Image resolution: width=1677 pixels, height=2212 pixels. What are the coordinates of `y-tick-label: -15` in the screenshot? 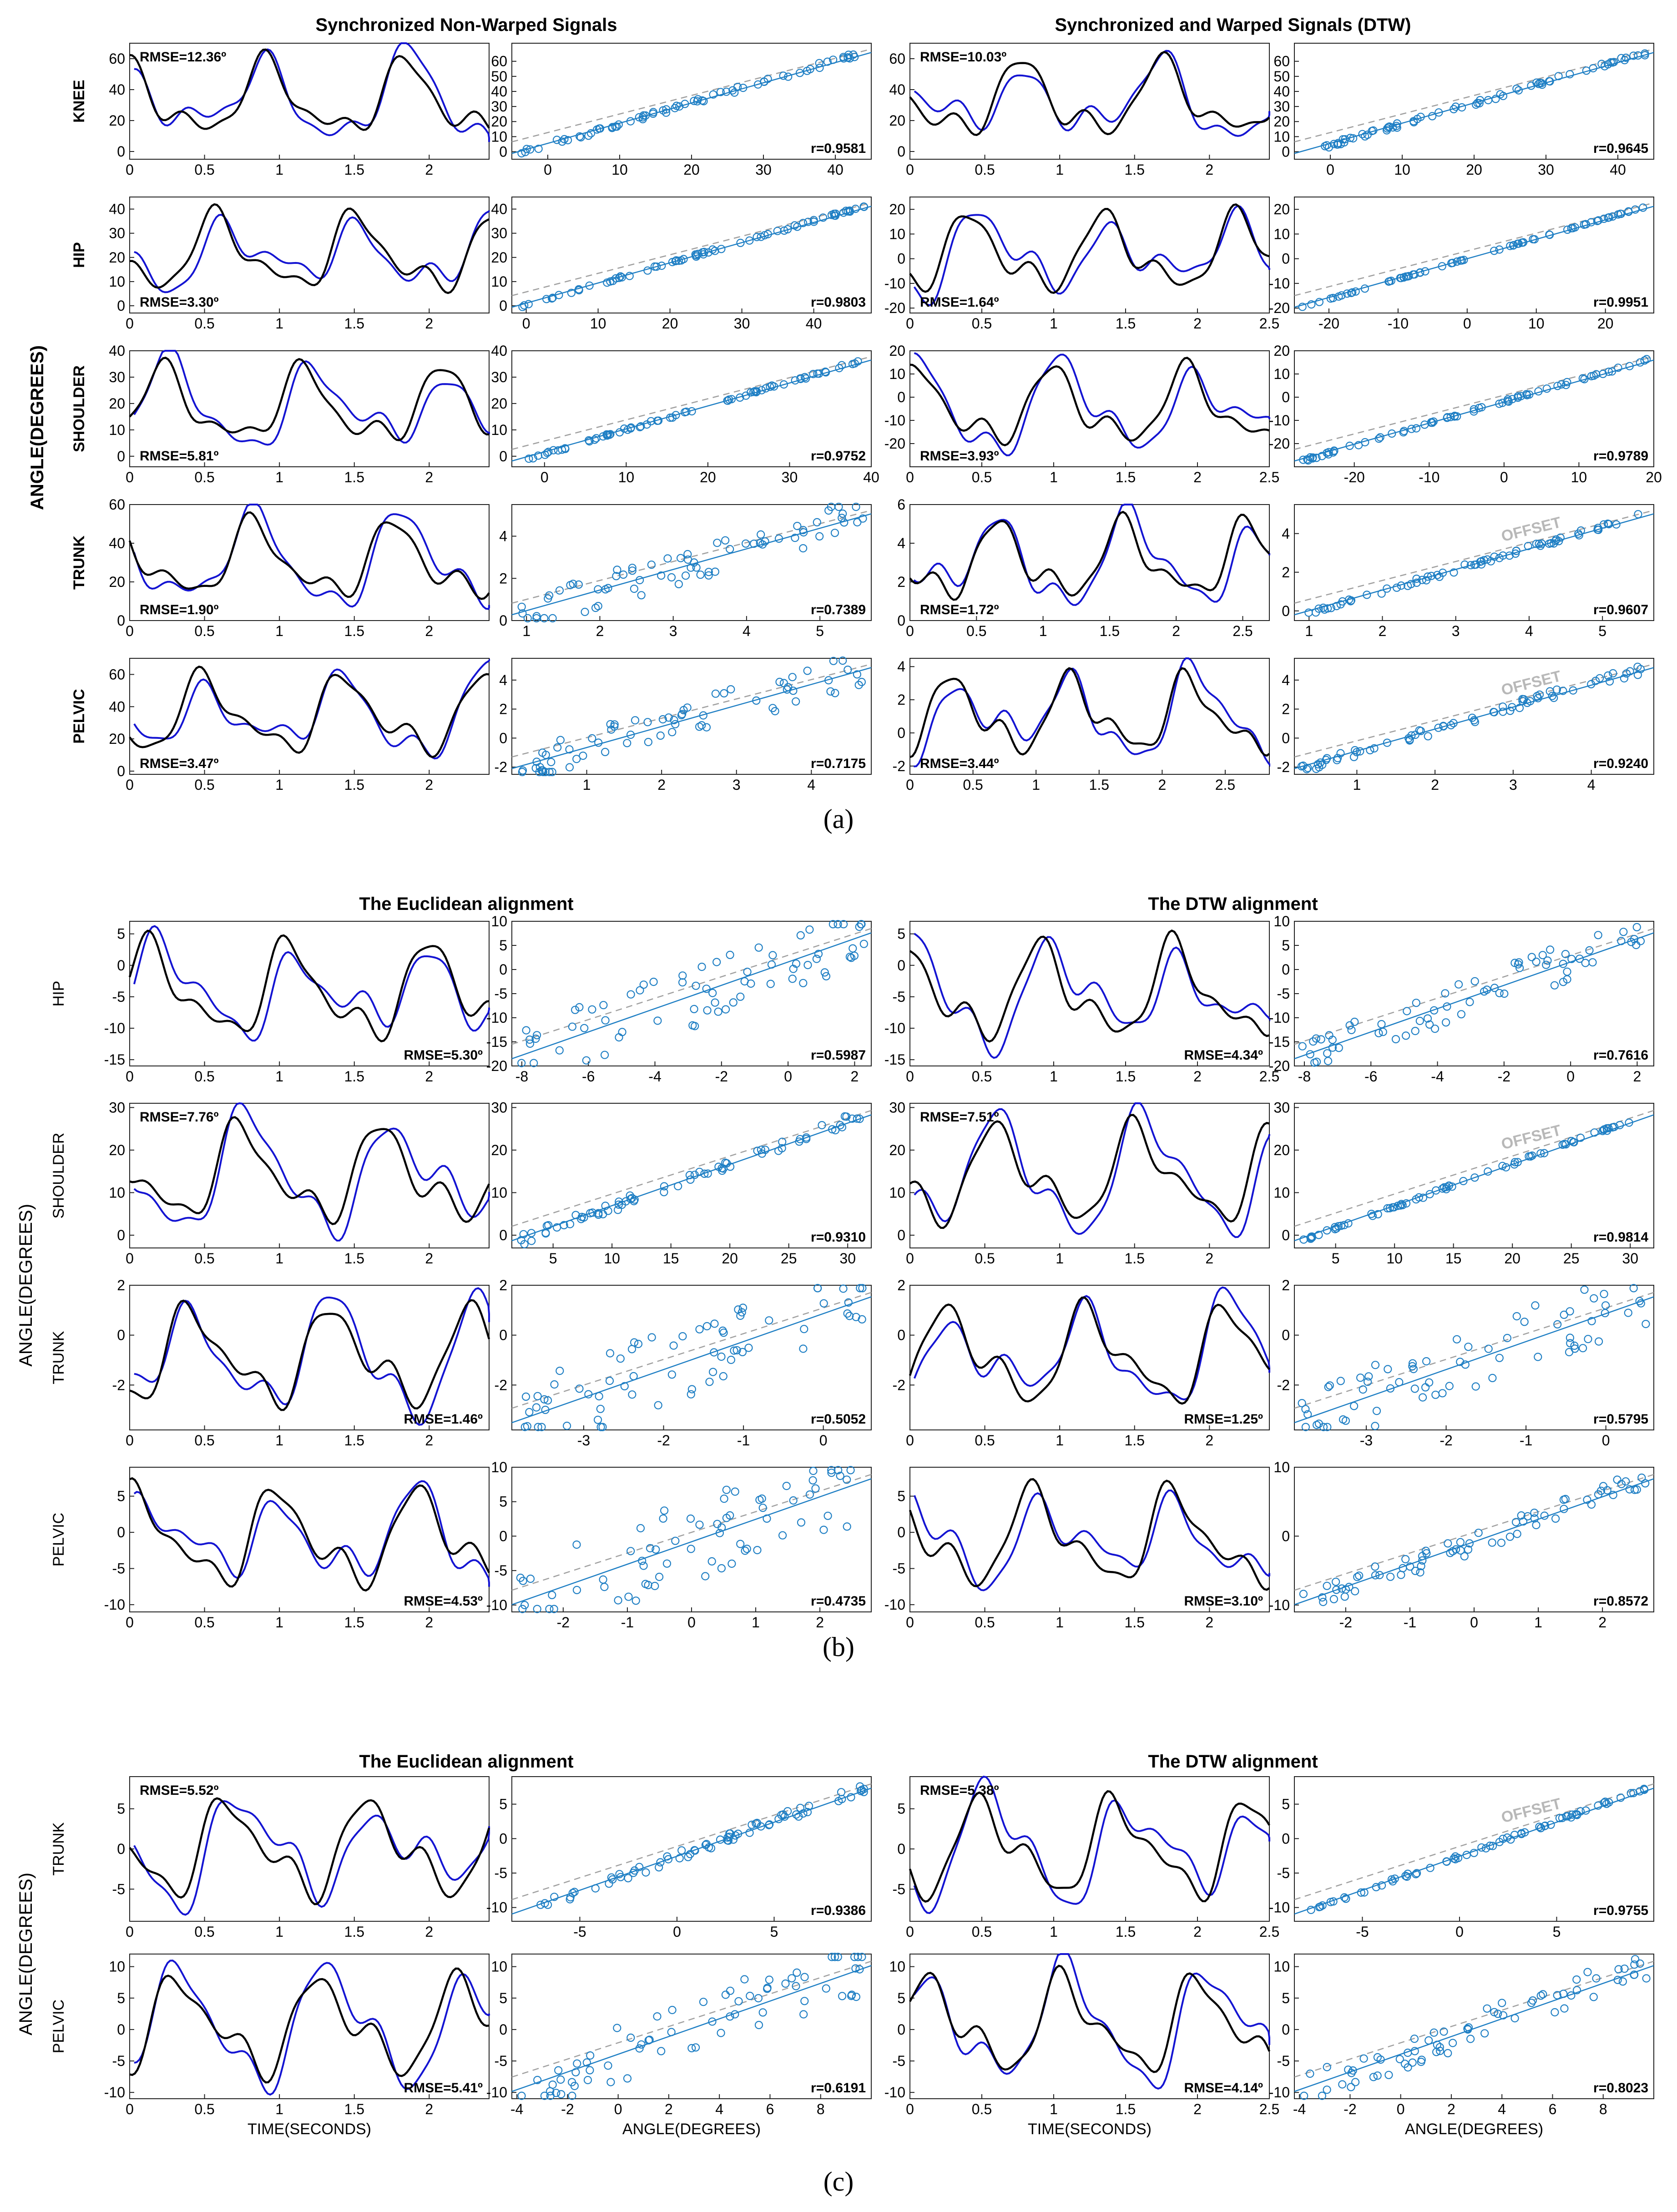 It's located at (496, 1042).